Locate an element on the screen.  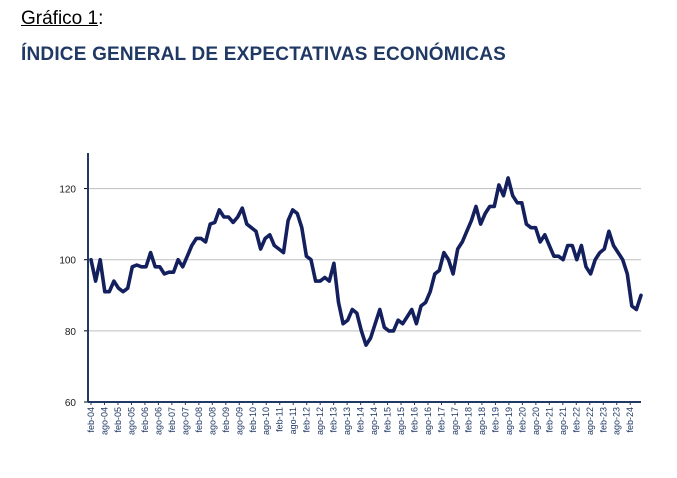
x-tick-label: feb-19 is located at coordinates (495, 420).